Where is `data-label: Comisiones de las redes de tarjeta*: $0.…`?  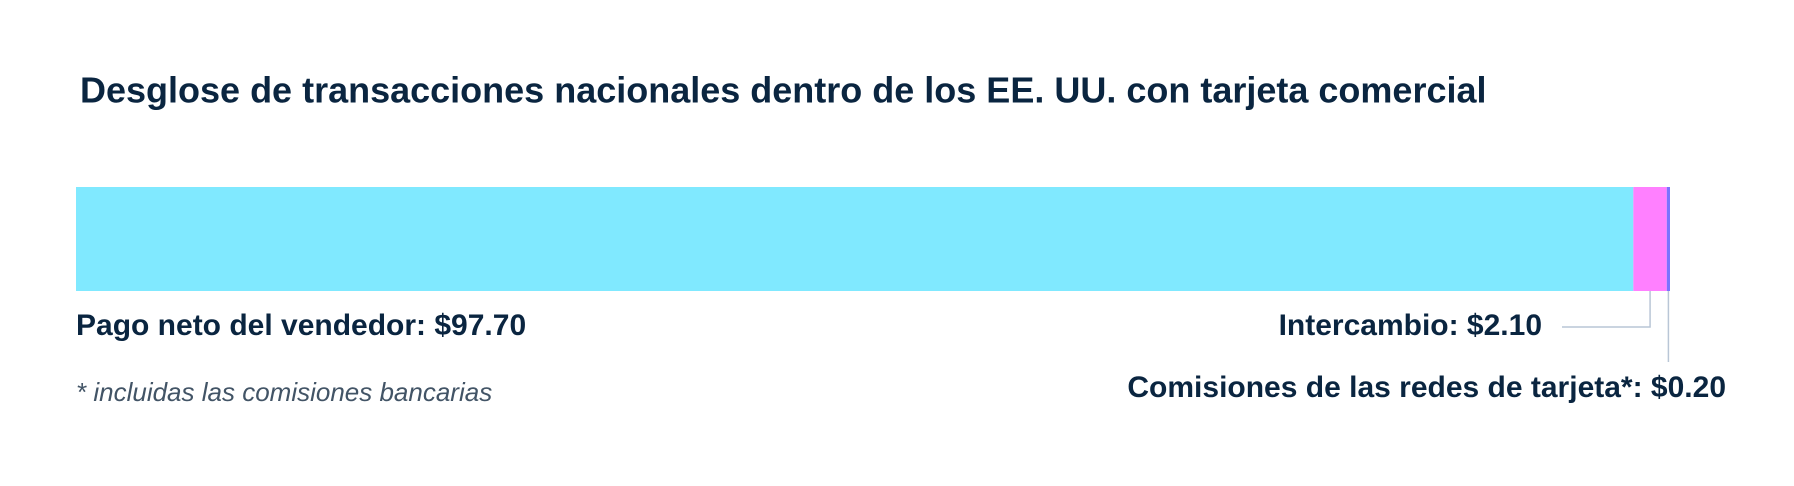
data-label: Comisiones de las redes de tarjeta*: $0.… is located at coordinates (1426, 387).